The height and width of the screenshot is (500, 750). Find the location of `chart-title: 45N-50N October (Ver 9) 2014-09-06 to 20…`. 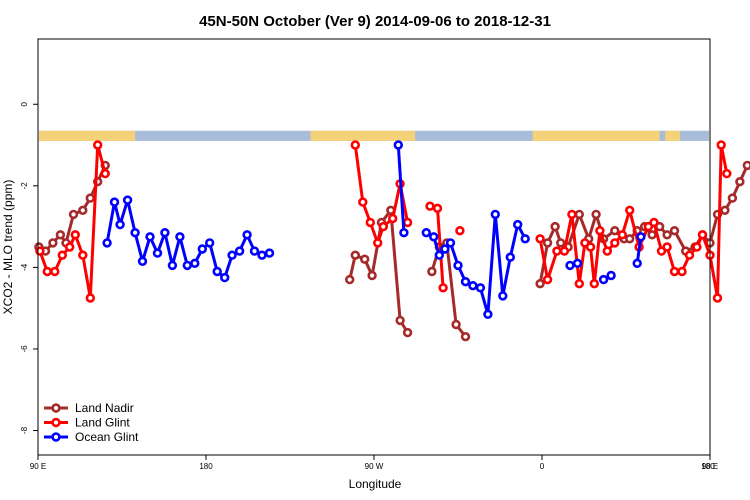

chart-title: 45N-50N October (Ver 9) 2014-09-06 to 20… is located at coordinates (375, 21).